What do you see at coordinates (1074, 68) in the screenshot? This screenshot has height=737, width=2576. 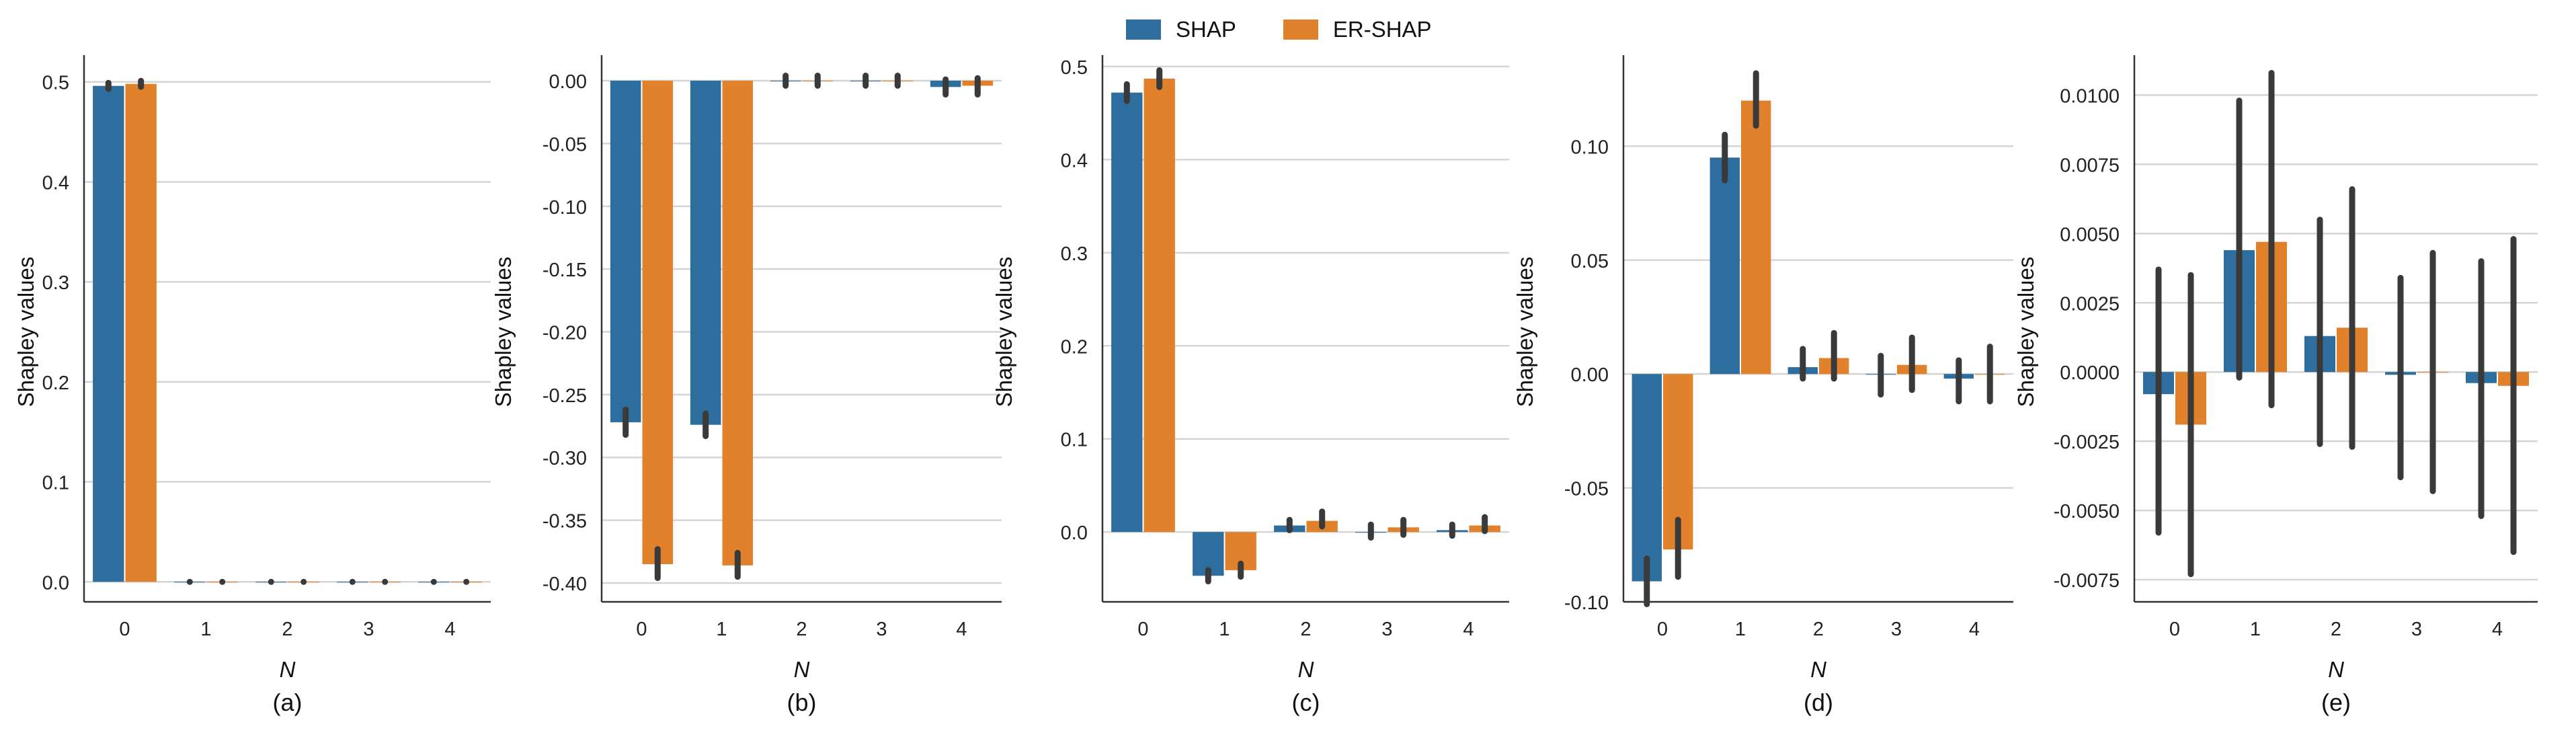 I see `panel-2-ytick-5: 0.5` at bounding box center [1074, 68].